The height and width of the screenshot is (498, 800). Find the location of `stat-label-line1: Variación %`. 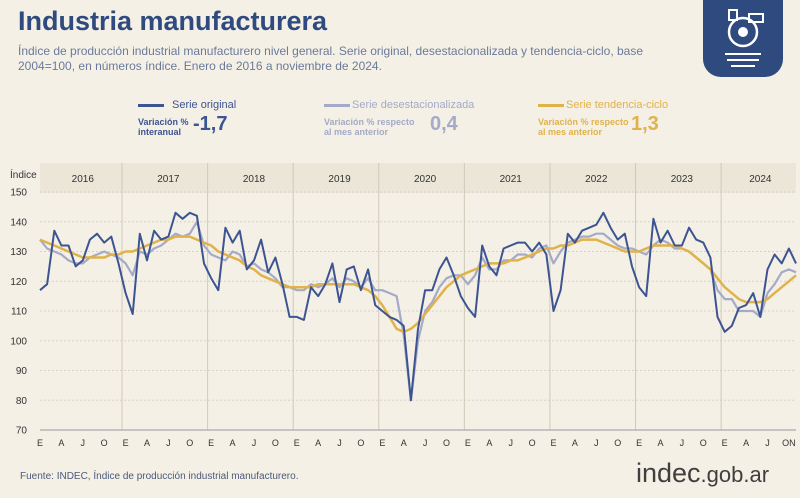

stat-label-line1: Variación % is located at coordinates (163, 122).